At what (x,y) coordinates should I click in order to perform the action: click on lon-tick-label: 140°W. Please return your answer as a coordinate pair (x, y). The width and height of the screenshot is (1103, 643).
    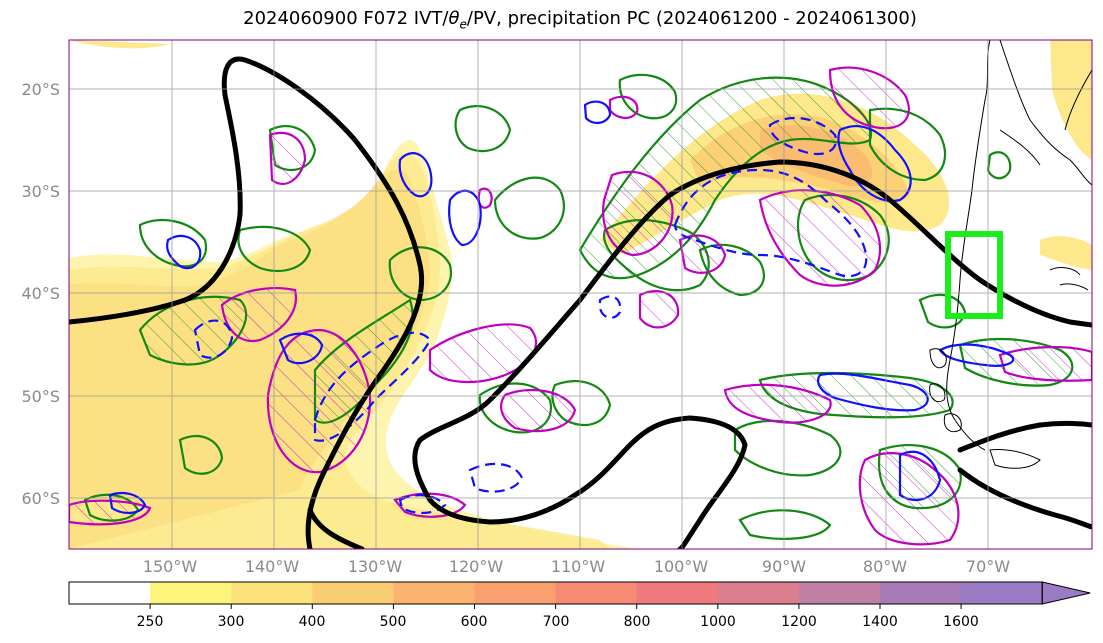
    Looking at the image, I should click on (272, 566).